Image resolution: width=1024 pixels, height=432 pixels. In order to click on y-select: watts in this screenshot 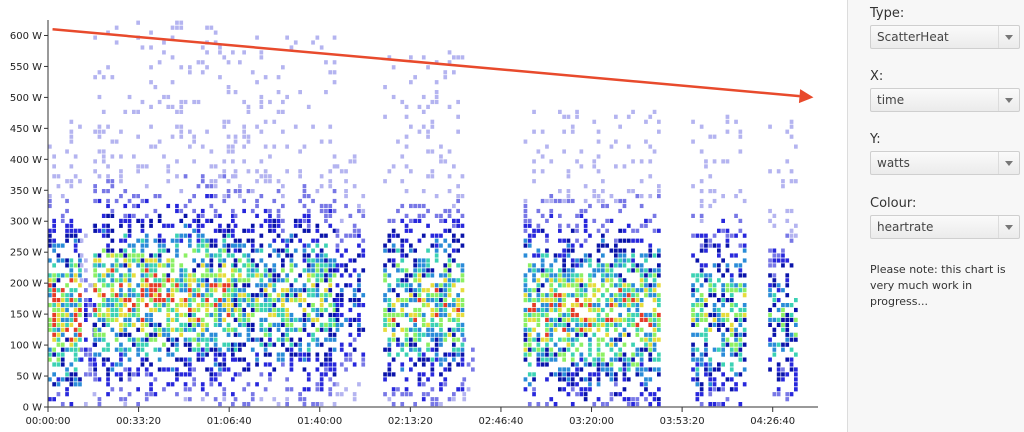, I will do `click(945, 163)`.